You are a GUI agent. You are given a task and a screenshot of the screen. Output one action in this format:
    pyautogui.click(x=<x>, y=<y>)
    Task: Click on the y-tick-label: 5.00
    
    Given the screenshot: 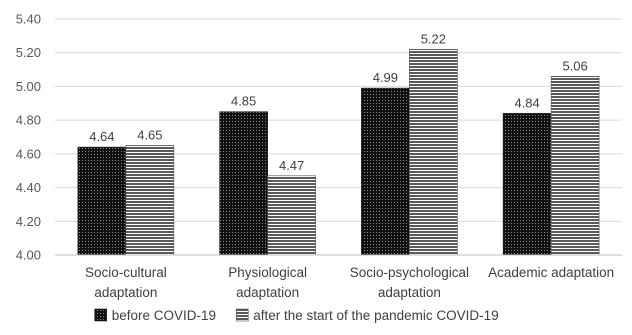 What is the action you would take?
    pyautogui.click(x=28, y=86)
    